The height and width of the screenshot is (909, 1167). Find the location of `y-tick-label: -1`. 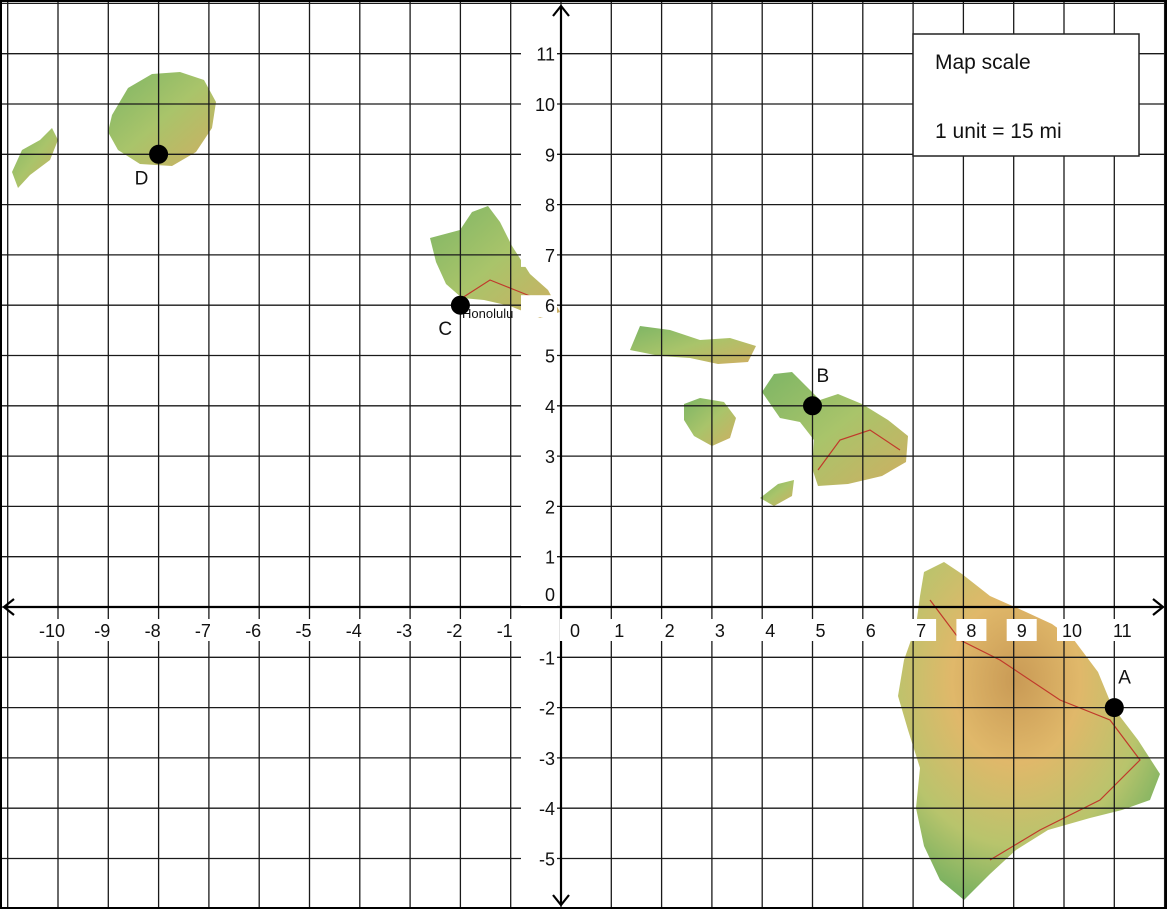

y-tick-label: -1 is located at coordinates (547, 658).